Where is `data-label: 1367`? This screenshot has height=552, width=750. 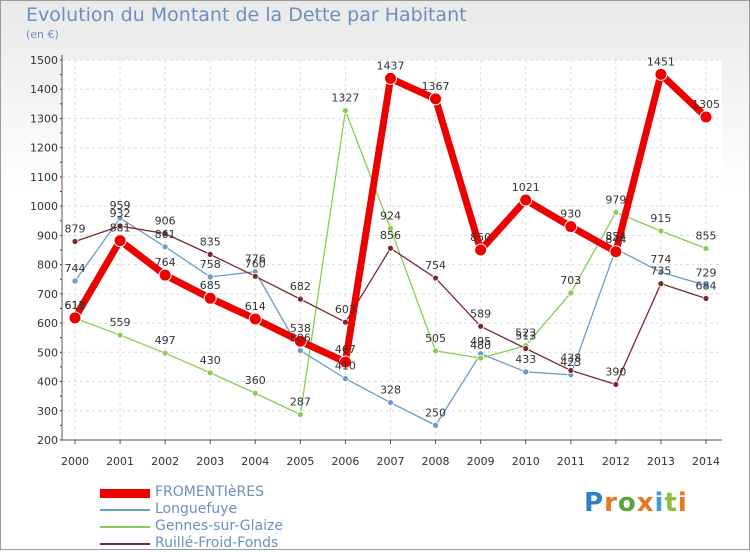
data-label: 1367 is located at coordinates (436, 86).